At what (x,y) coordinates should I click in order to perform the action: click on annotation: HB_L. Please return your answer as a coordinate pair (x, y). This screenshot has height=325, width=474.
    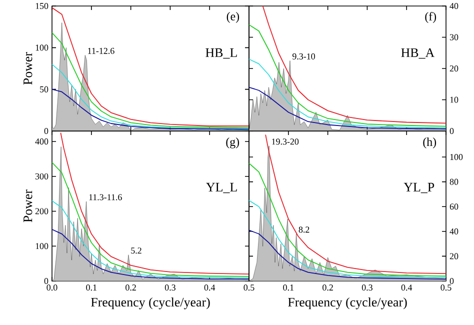
    Looking at the image, I should click on (221, 53).